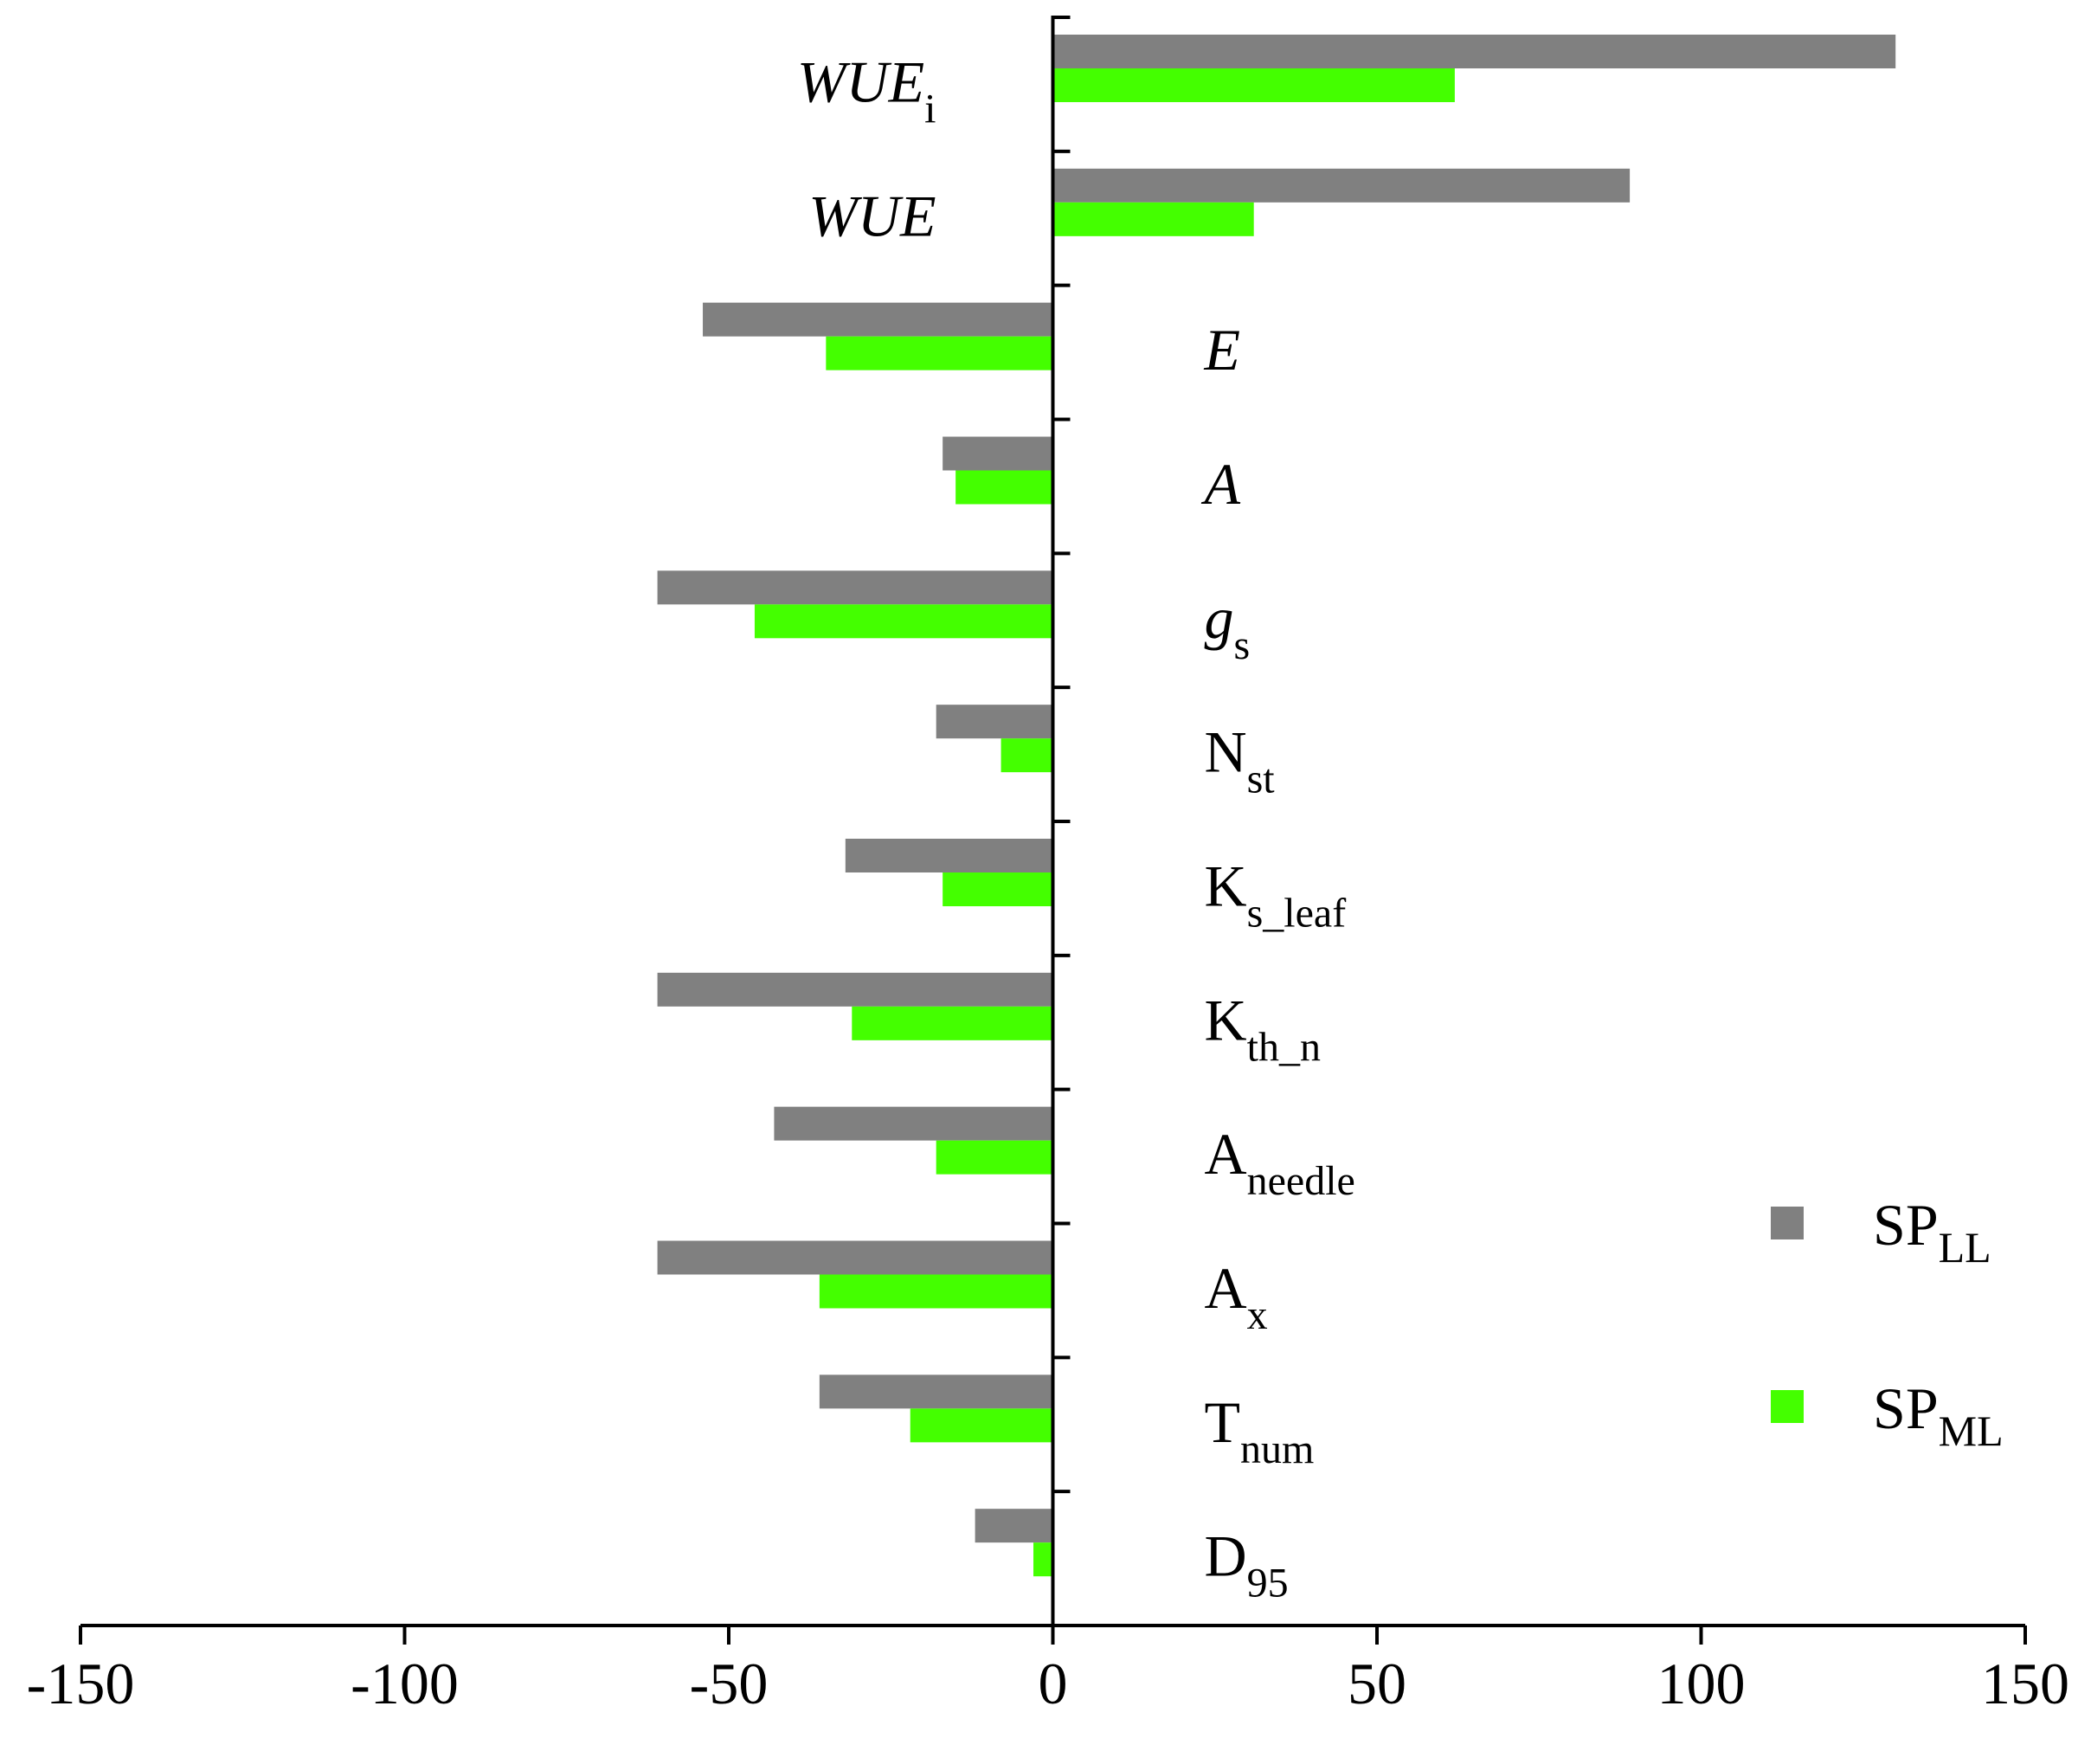 This screenshot has width=2091, height=1764. What do you see at coordinates (1221, 484) in the screenshot?
I see `category-label: A` at bounding box center [1221, 484].